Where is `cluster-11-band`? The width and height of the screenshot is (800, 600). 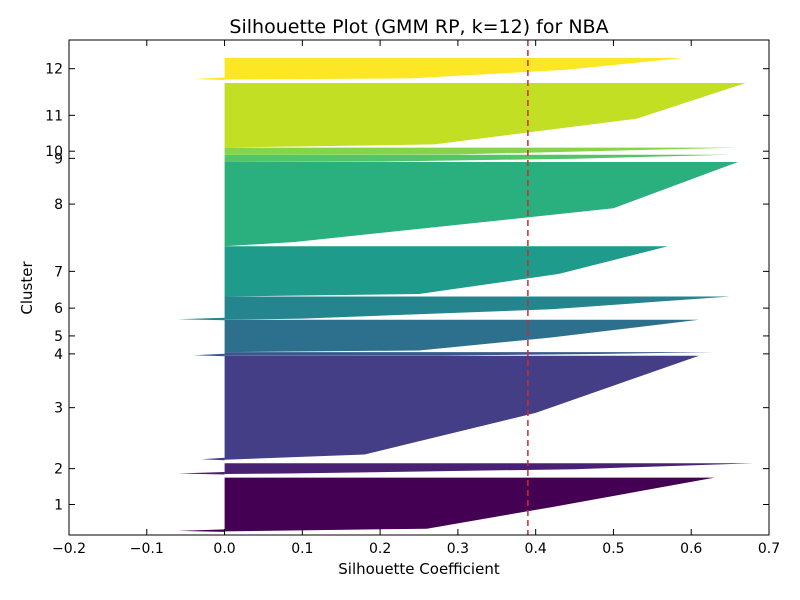 cluster-11-band is located at coordinates (485, 115).